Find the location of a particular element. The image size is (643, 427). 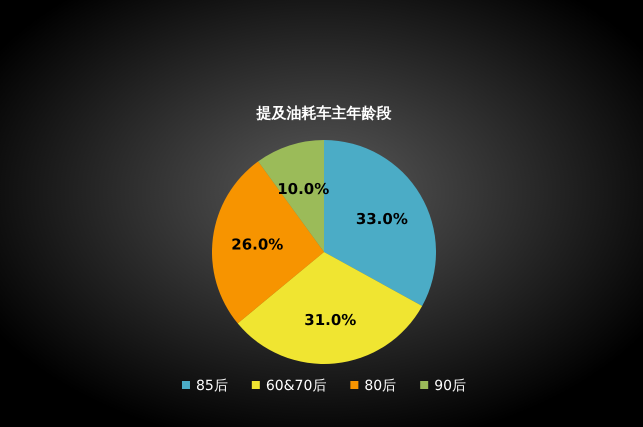

pie-slice is located at coordinates (330, 308).